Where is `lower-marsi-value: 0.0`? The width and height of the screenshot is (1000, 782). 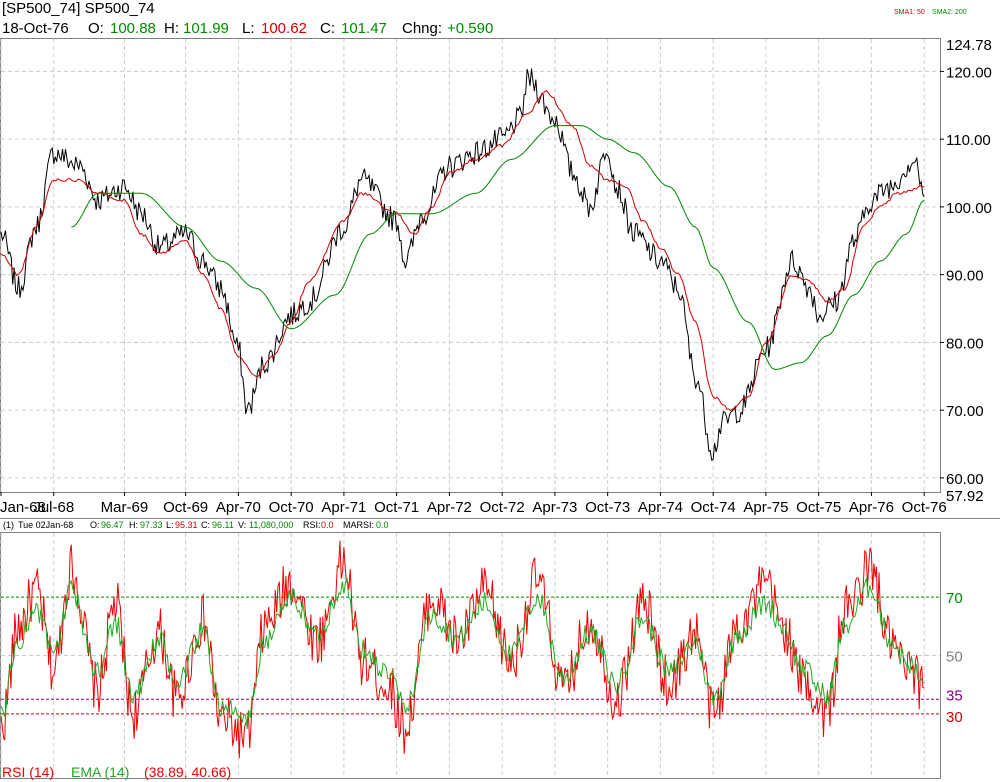 lower-marsi-value: 0.0 is located at coordinates (382, 525).